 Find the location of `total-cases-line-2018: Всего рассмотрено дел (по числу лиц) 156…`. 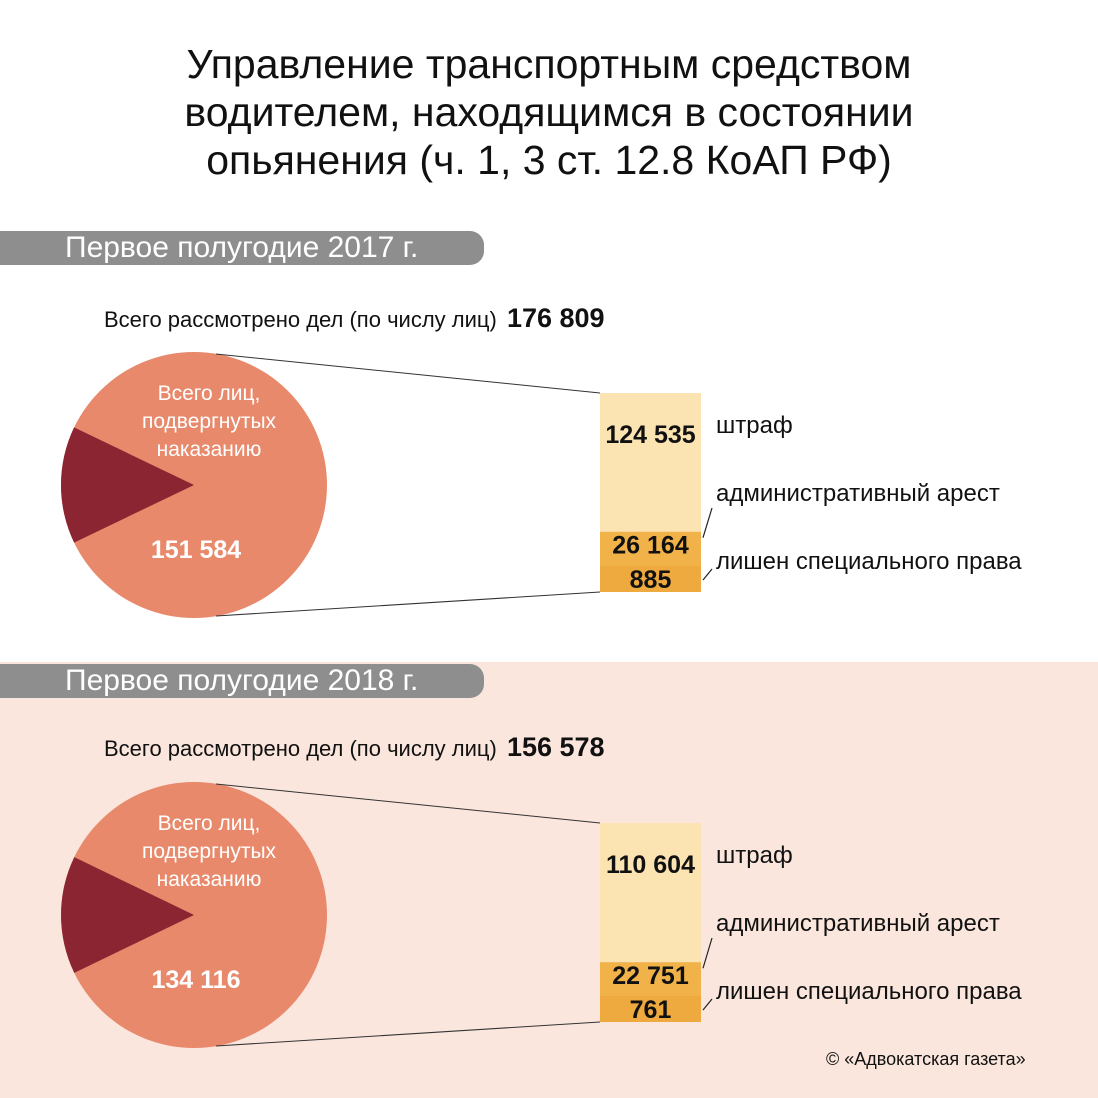

total-cases-line-2018: Всего рассмотрено дел (по числу лиц) 156… is located at coordinates (354, 747).